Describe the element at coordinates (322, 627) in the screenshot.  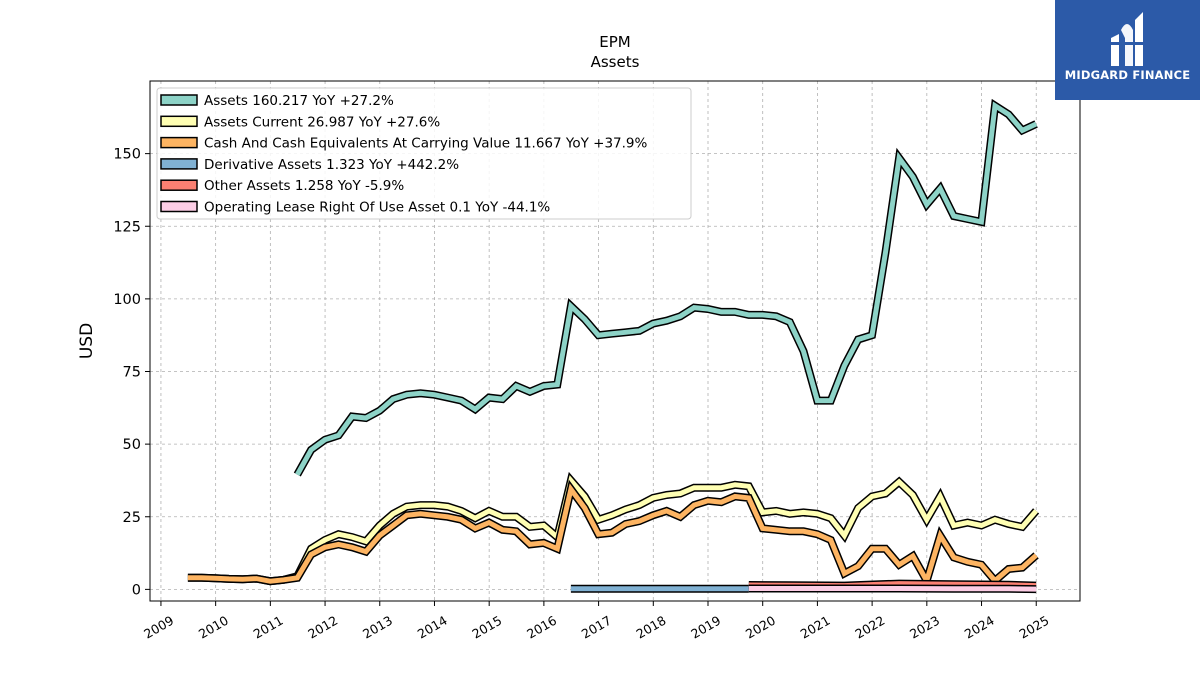
I see `x-tick-label: 2012` at that location.